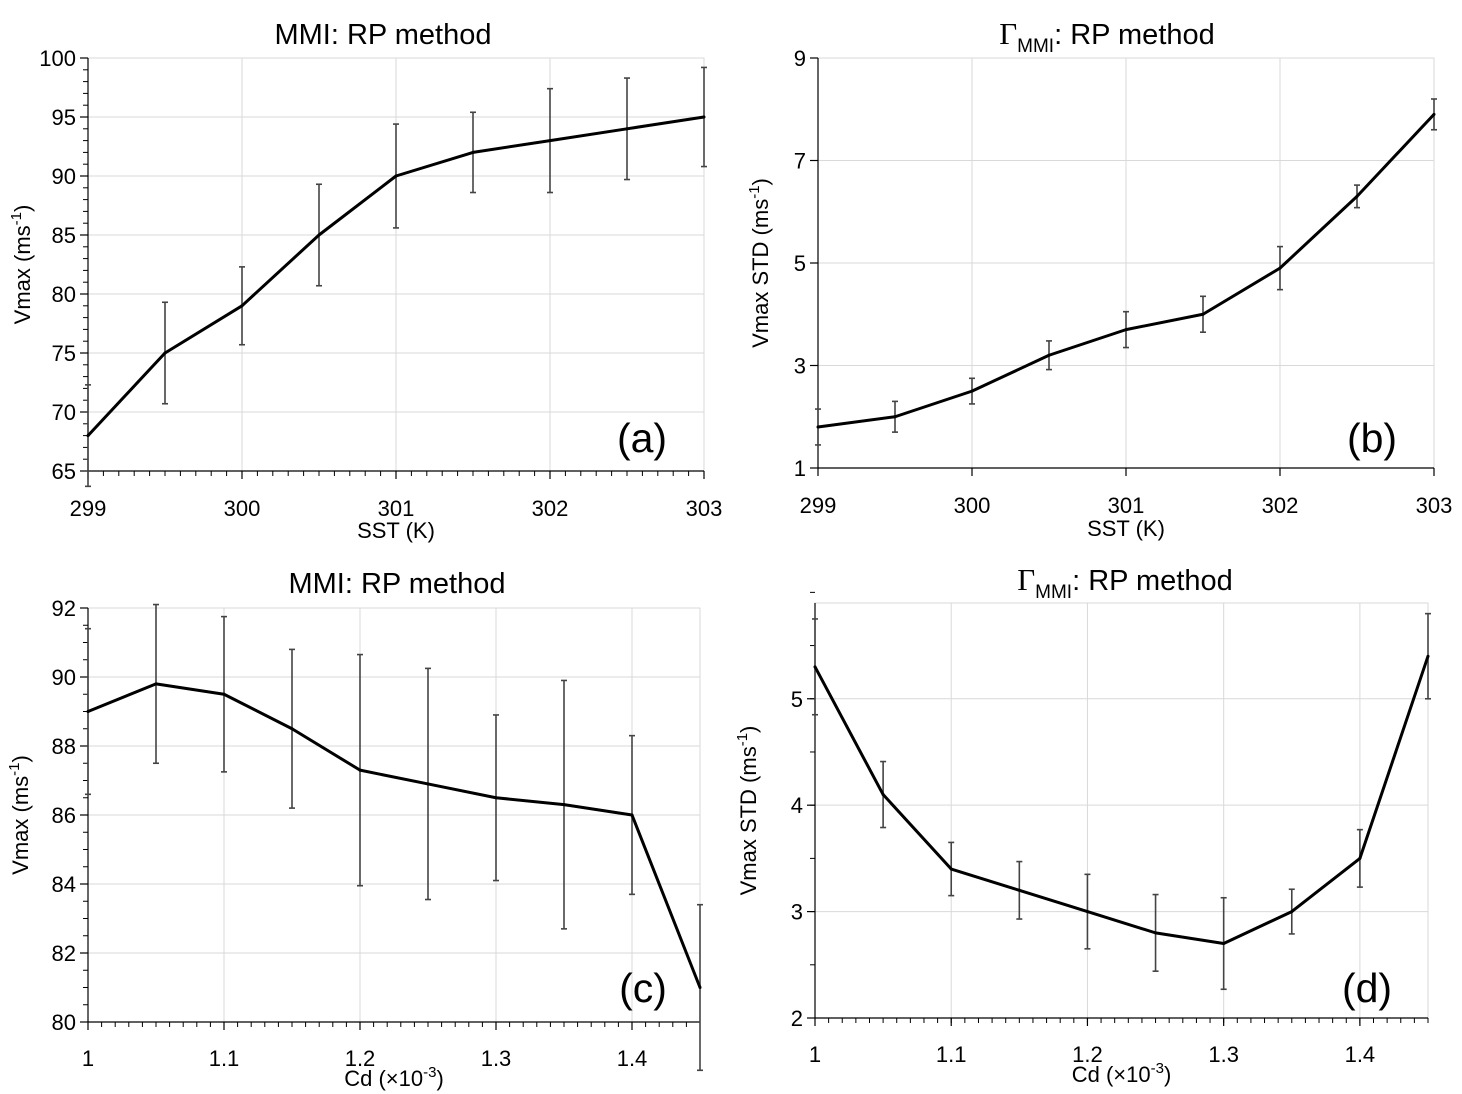 This screenshot has width=1462, height=1094. Describe the element at coordinates (800, 58) in the screenshot. I see `y-tick-label: 9` at that location.